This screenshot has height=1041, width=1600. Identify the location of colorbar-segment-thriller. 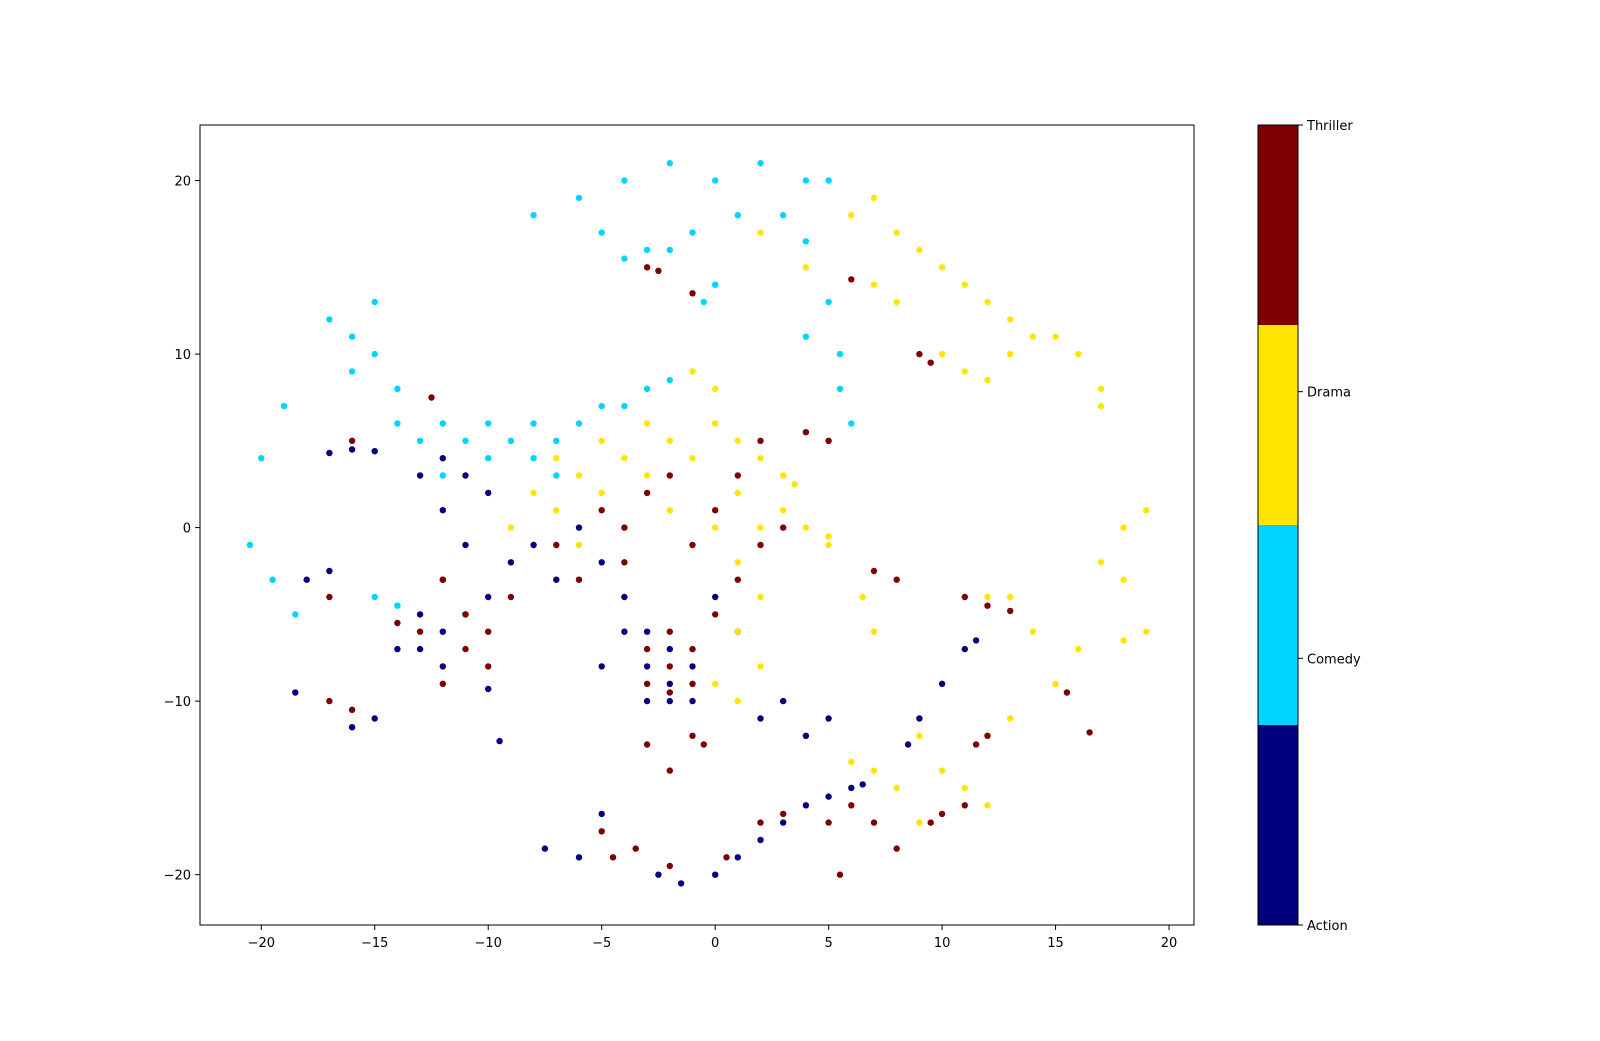
(1278, 225).